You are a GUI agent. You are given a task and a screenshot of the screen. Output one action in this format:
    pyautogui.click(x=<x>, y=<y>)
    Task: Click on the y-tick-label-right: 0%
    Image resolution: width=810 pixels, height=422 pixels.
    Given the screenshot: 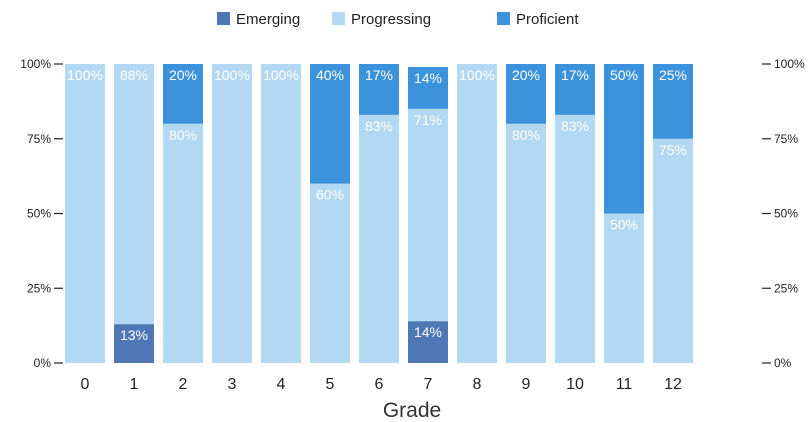 What is the action you would take?
    pyautogui.click(x=783, y=363)
    